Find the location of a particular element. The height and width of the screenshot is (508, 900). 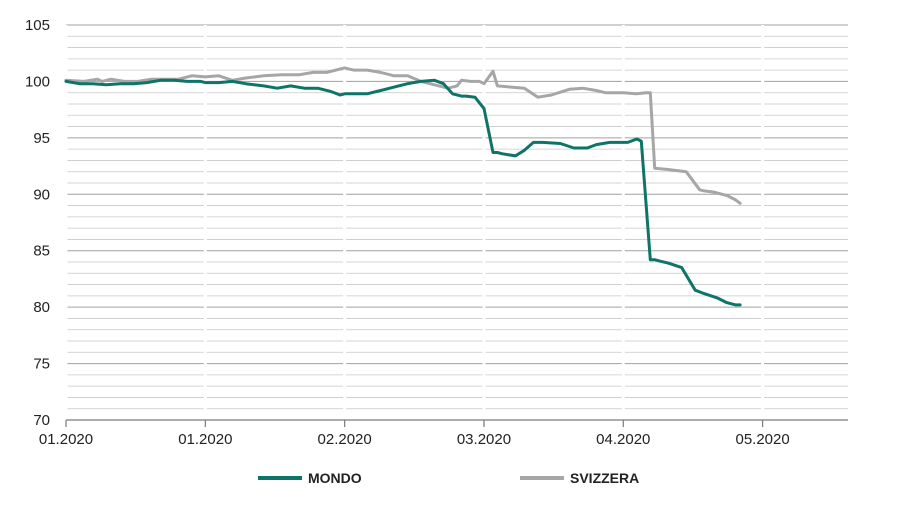

y-tick-label: 90 is located at coordinates (41, 194).